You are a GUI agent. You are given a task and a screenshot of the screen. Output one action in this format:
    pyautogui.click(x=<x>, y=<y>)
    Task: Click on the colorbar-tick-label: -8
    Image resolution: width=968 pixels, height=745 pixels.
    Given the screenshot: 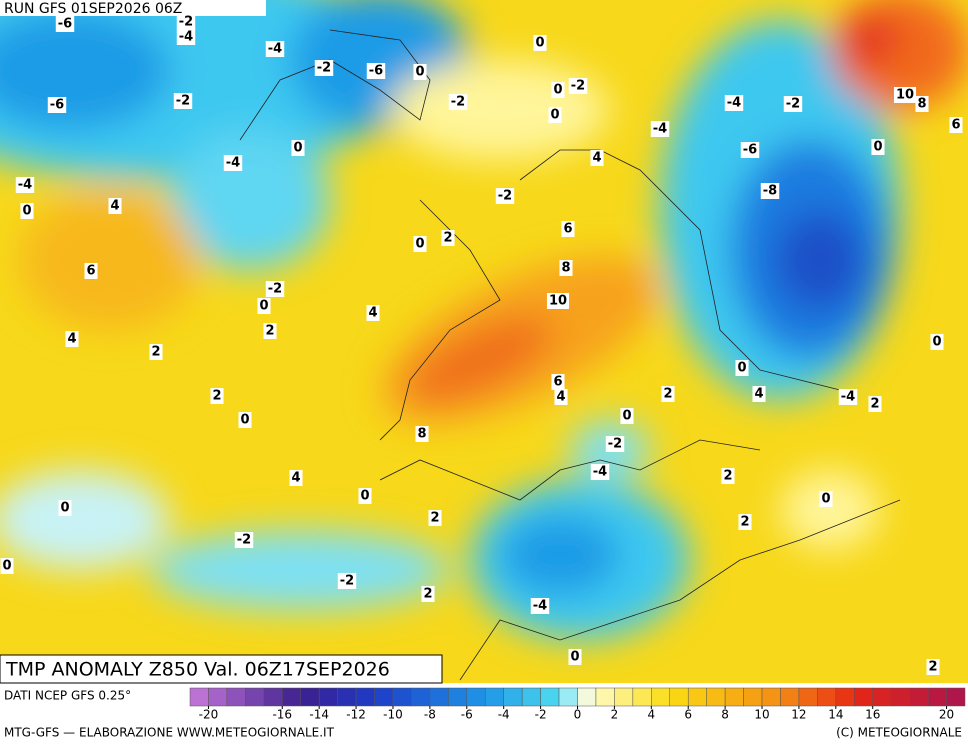 What is the action you would take?
    pyautogui.click(x=430, y=715)
    